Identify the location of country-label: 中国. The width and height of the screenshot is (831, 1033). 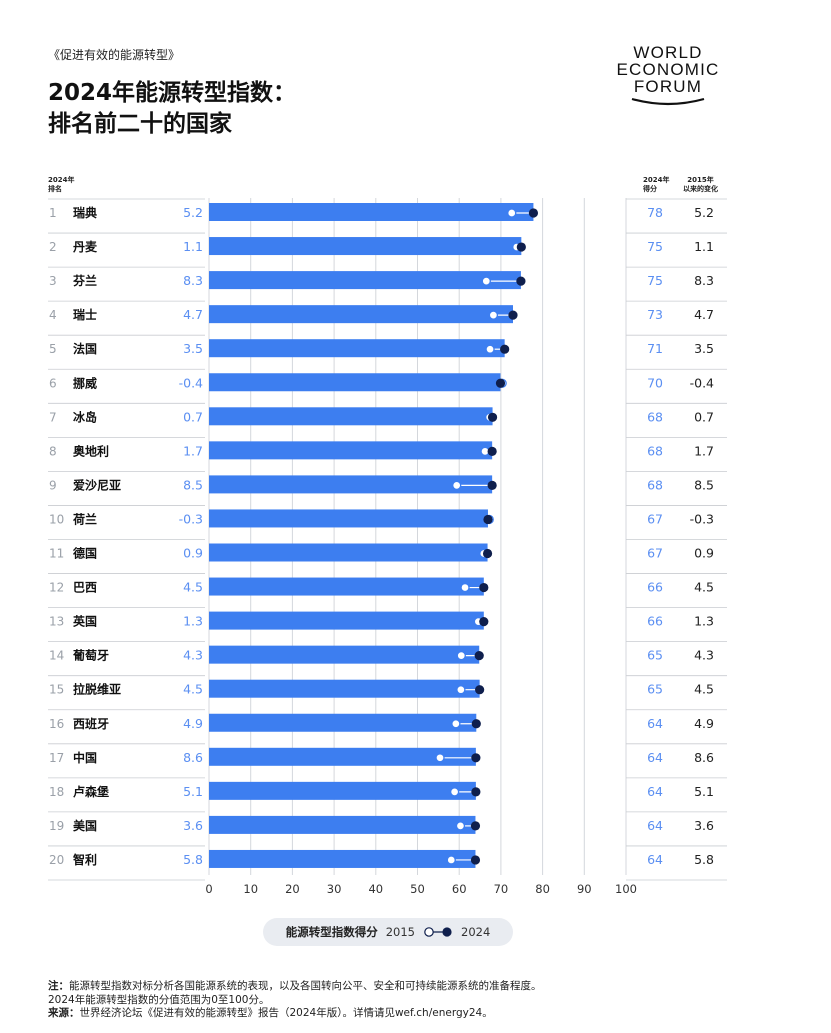
(85, 757).